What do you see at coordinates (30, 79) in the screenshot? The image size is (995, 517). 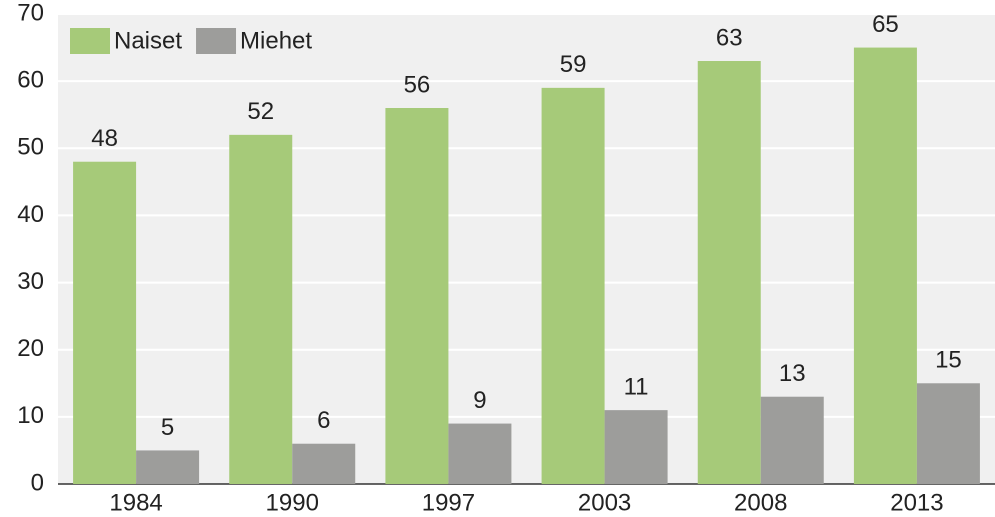 I see `y-tick-label: 60` at bounding box center [30, 79].